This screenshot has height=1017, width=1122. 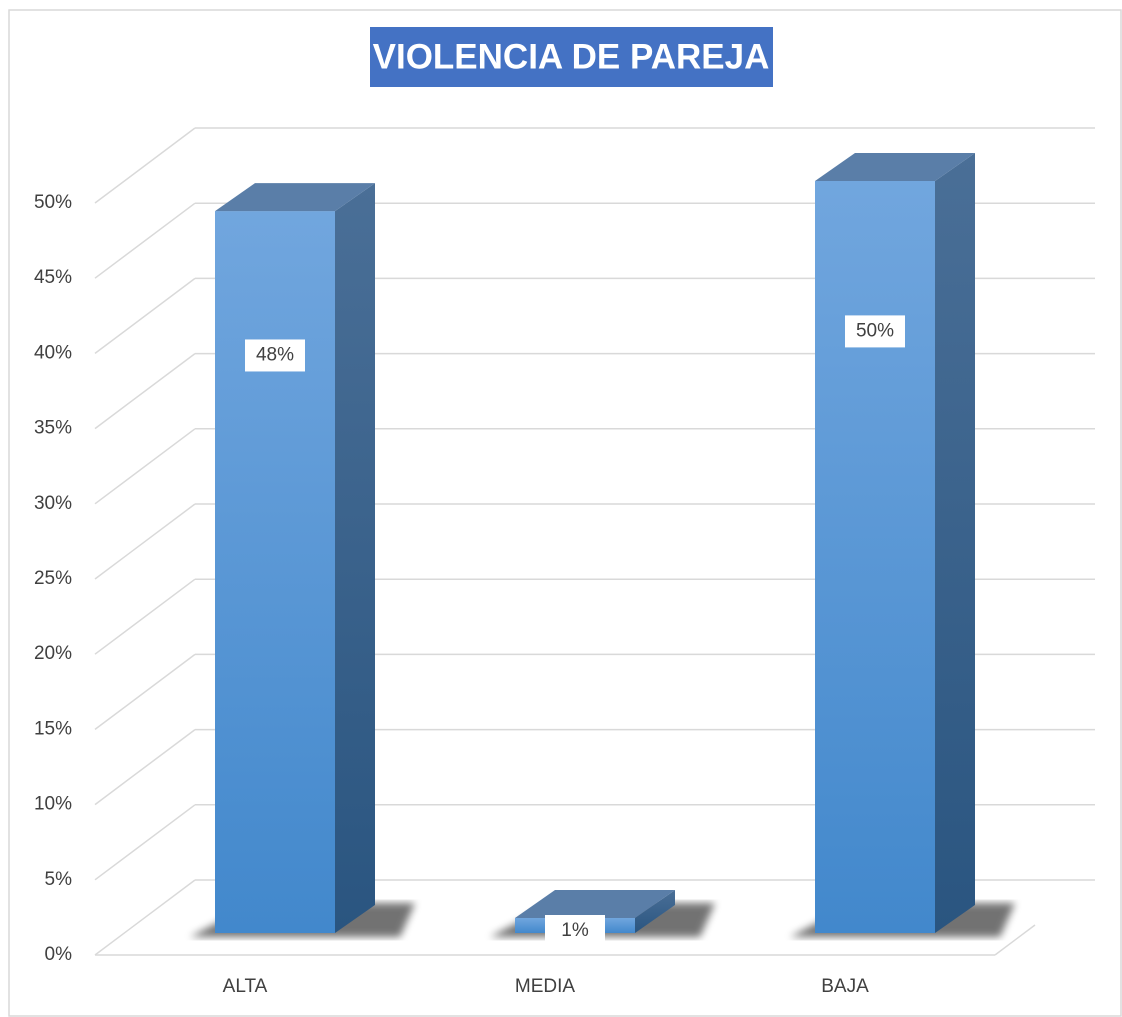 I want to click on floor-right, so click(x=1015, y=940).